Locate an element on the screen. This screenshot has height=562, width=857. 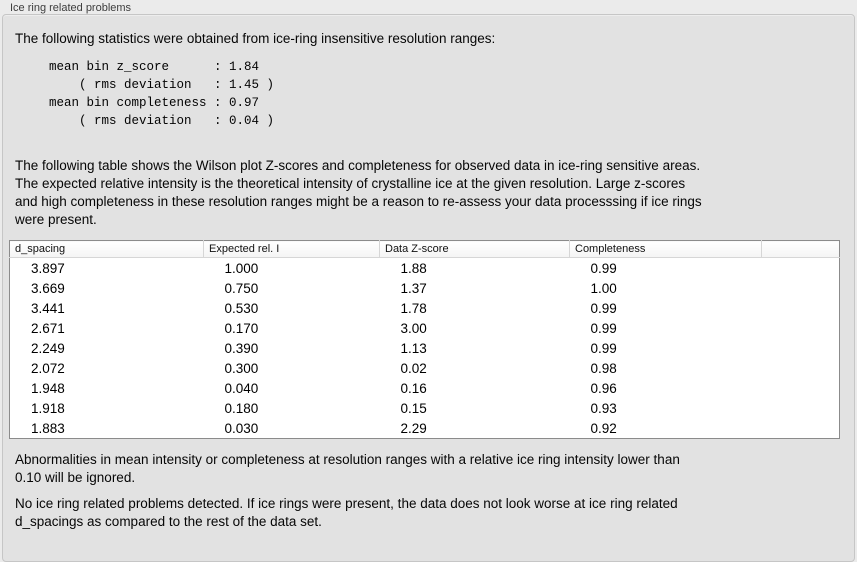
table-cell: 3.441 is located at coordinates (48, 308).